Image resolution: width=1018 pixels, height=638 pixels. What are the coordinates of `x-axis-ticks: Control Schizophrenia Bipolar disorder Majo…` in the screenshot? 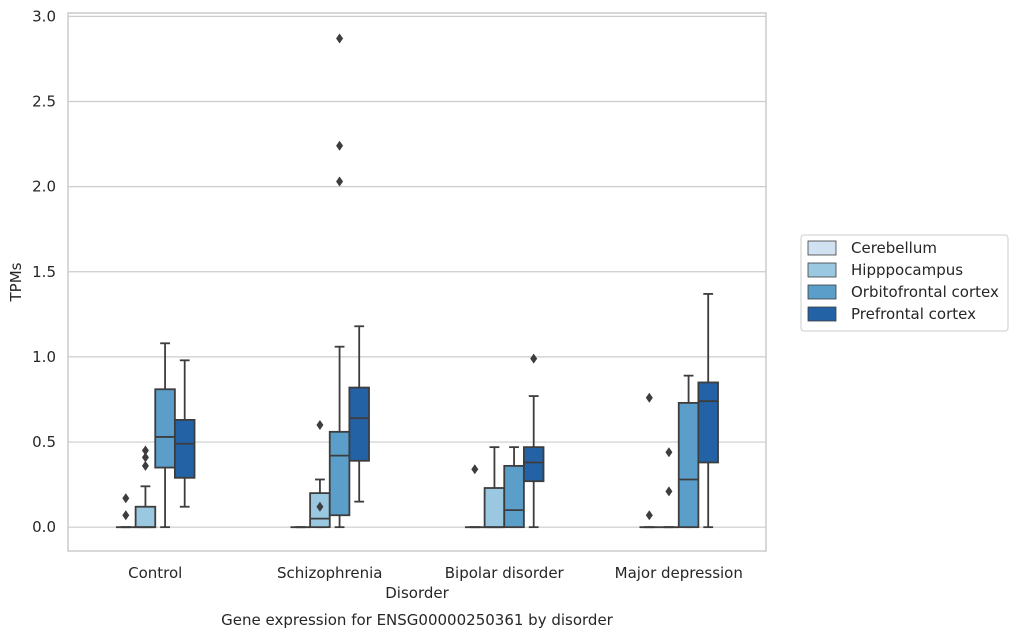 It's located at (435, 573).